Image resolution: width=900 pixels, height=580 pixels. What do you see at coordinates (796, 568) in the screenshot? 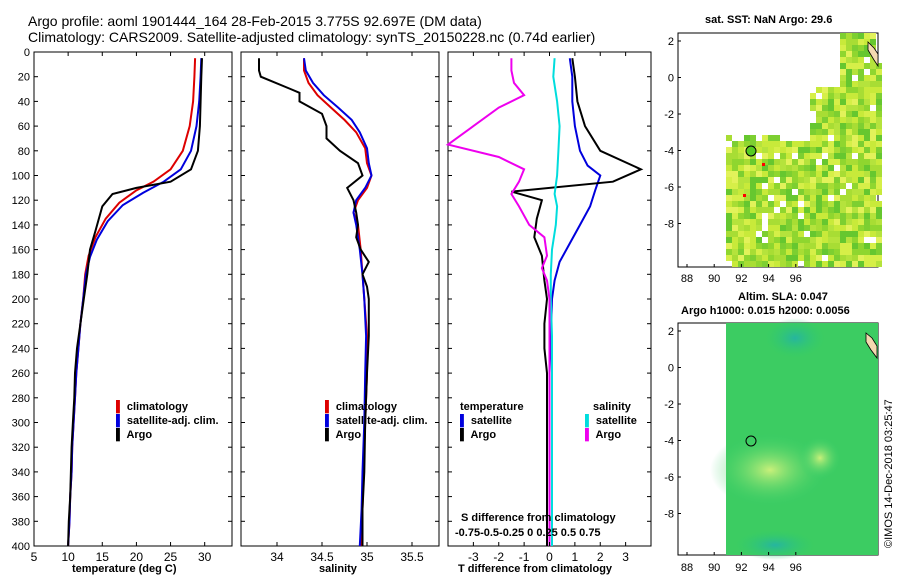
I see `sla-xlabel-4: 96` at bounding box center [796, 568].